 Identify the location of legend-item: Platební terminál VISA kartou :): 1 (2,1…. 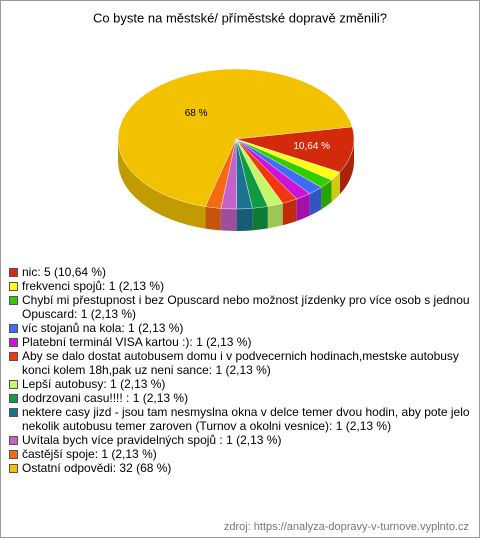
(240, 342).